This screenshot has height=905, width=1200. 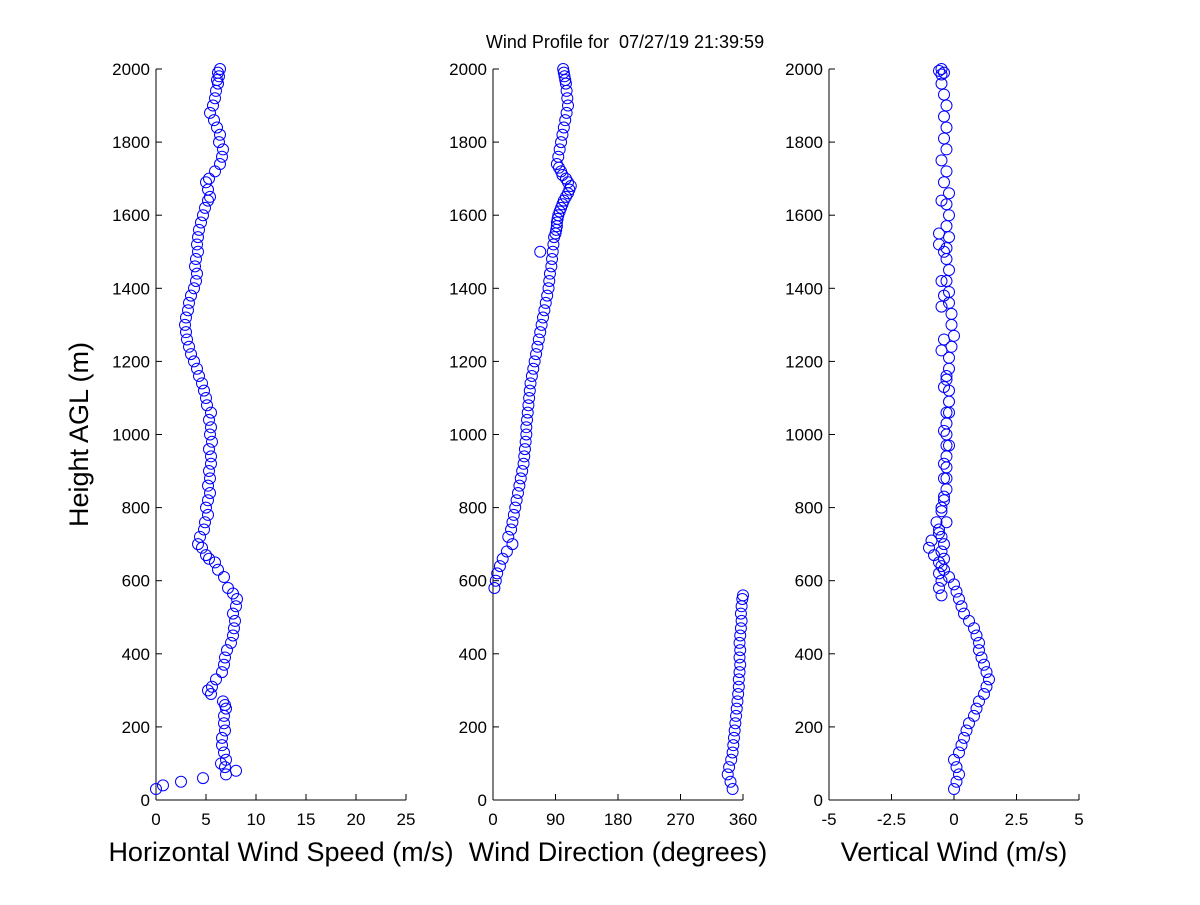 I want to click on y-tick-label: 200, so click(x=136, y=727).